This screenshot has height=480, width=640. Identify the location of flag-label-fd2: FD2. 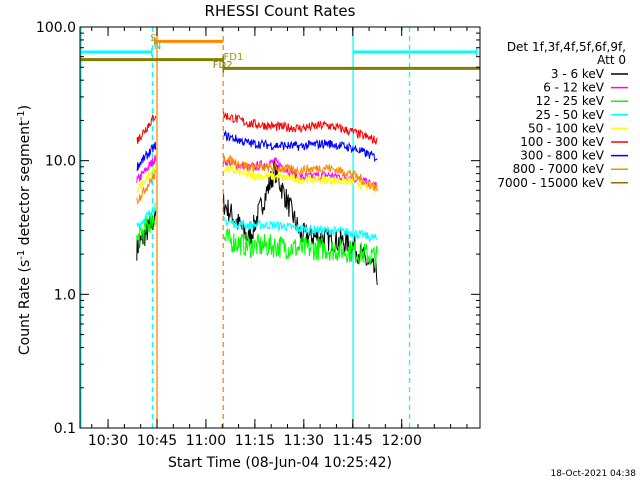
(223, 65).